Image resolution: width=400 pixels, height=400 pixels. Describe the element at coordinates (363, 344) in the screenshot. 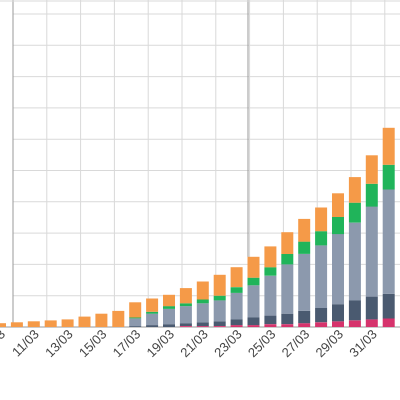

I see `x-tick-label: 31/03` at that location.